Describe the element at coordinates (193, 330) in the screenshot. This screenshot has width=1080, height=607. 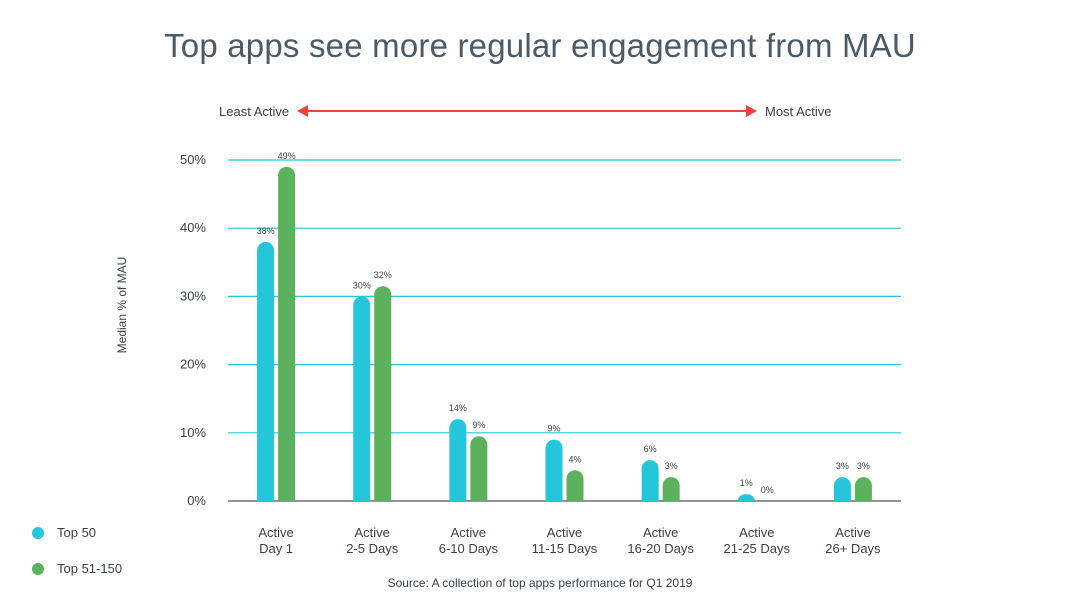
I see `y-axis-ticks: 0% 10% 20% 30% 40% 50%` at that location.